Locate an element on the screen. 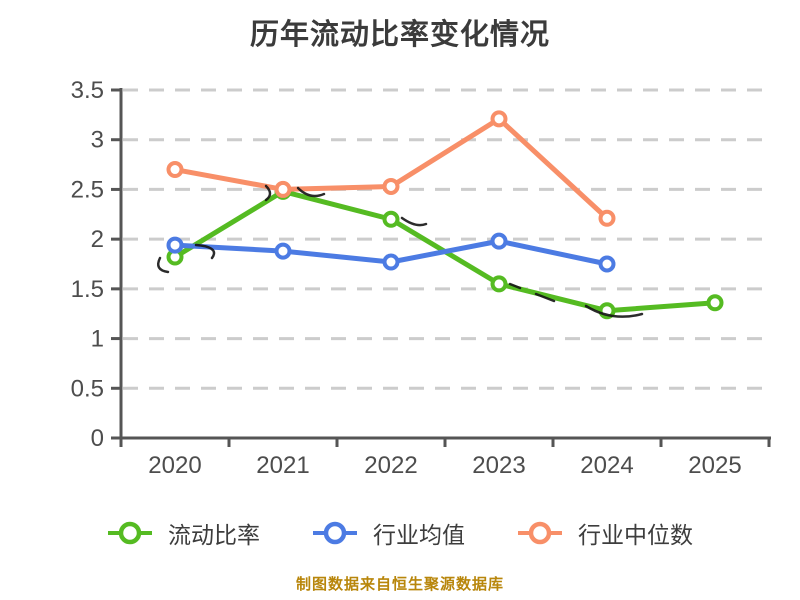  legend-item-2: 行业中位数 is located at coordinates (605, 533).